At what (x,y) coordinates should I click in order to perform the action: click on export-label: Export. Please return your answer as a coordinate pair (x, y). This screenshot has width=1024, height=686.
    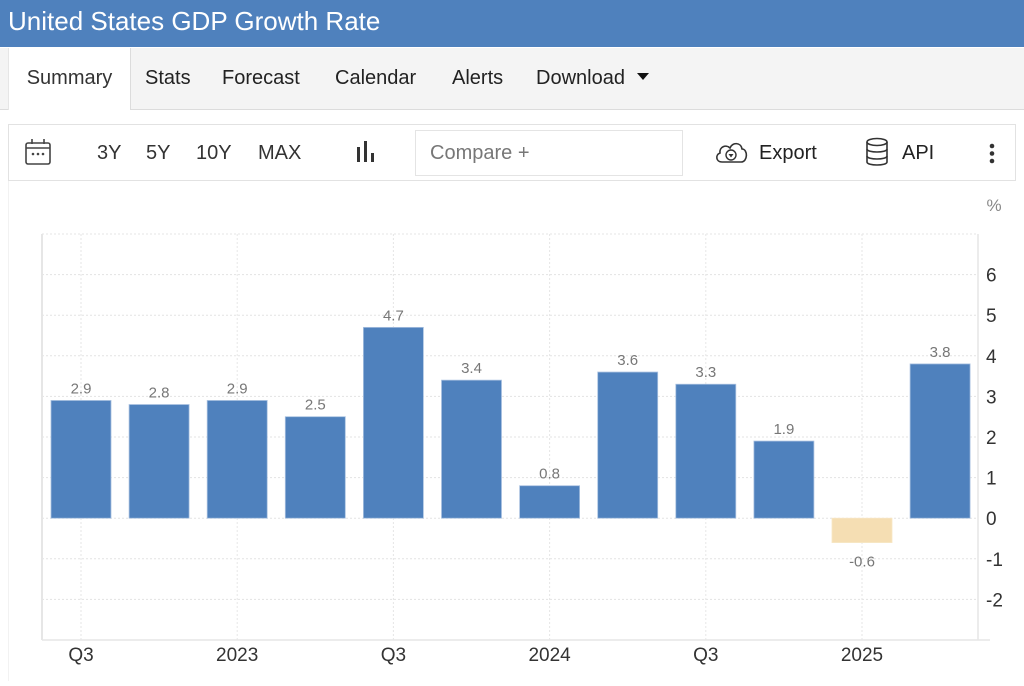
    Looking at the image, I should click on (788, 153).